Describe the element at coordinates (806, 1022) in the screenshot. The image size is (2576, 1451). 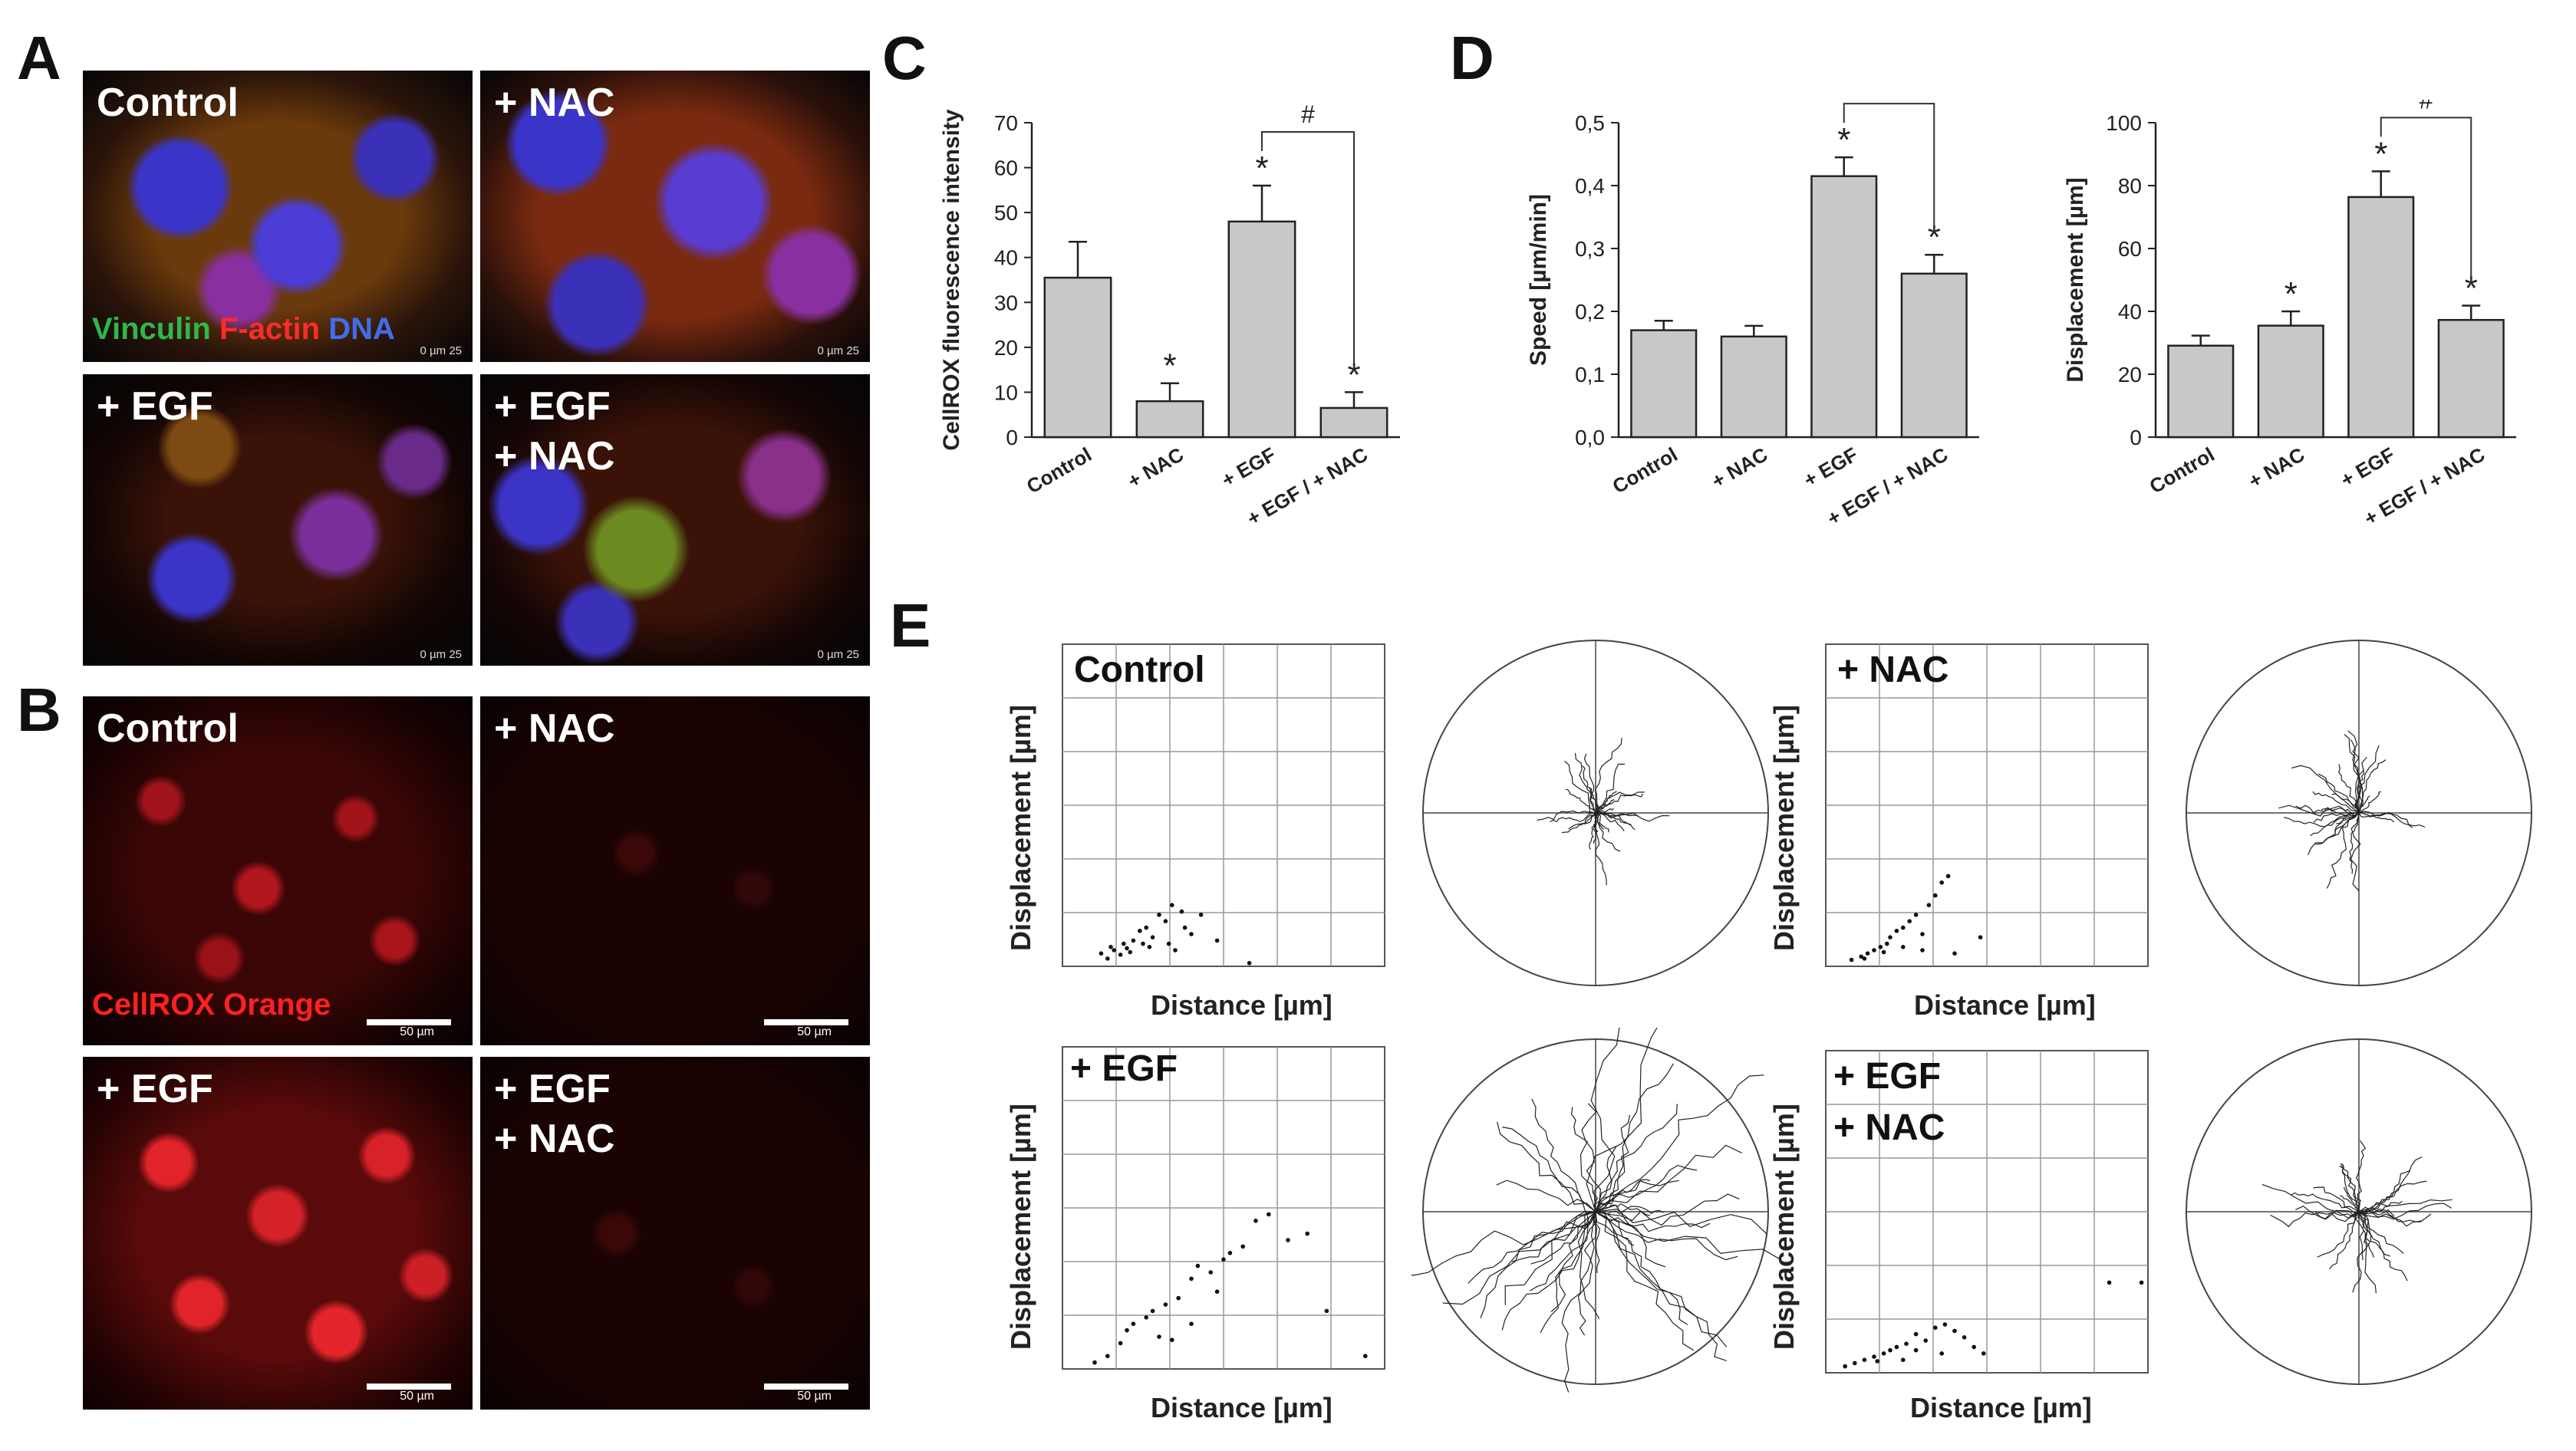
I see `scale-bar` at that location.